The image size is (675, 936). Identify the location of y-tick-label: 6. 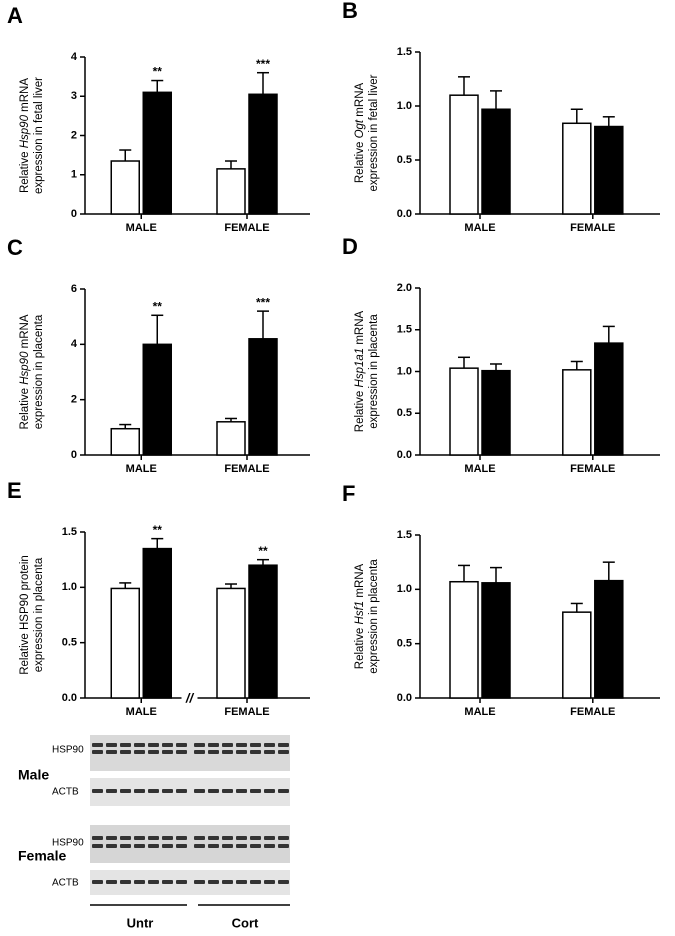
(74, 289).